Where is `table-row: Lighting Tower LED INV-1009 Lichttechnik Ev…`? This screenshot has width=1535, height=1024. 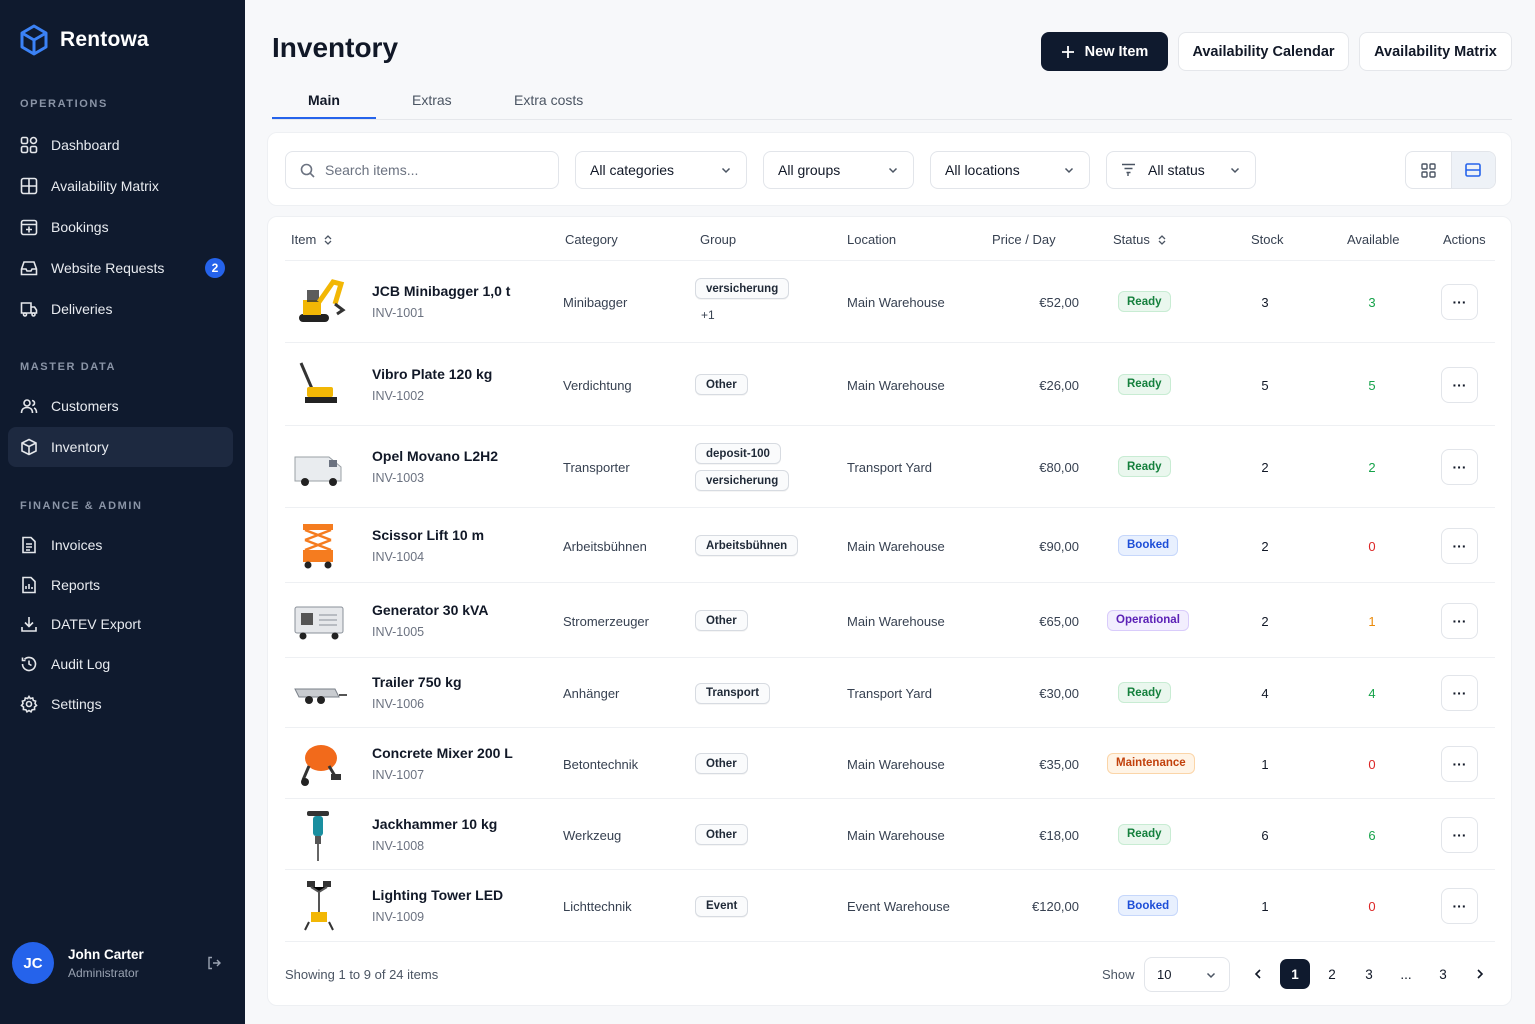 table-row: Lighting Tower LED INV-1009 Lichttechnik Ev… is located at coordinates (890, 906).